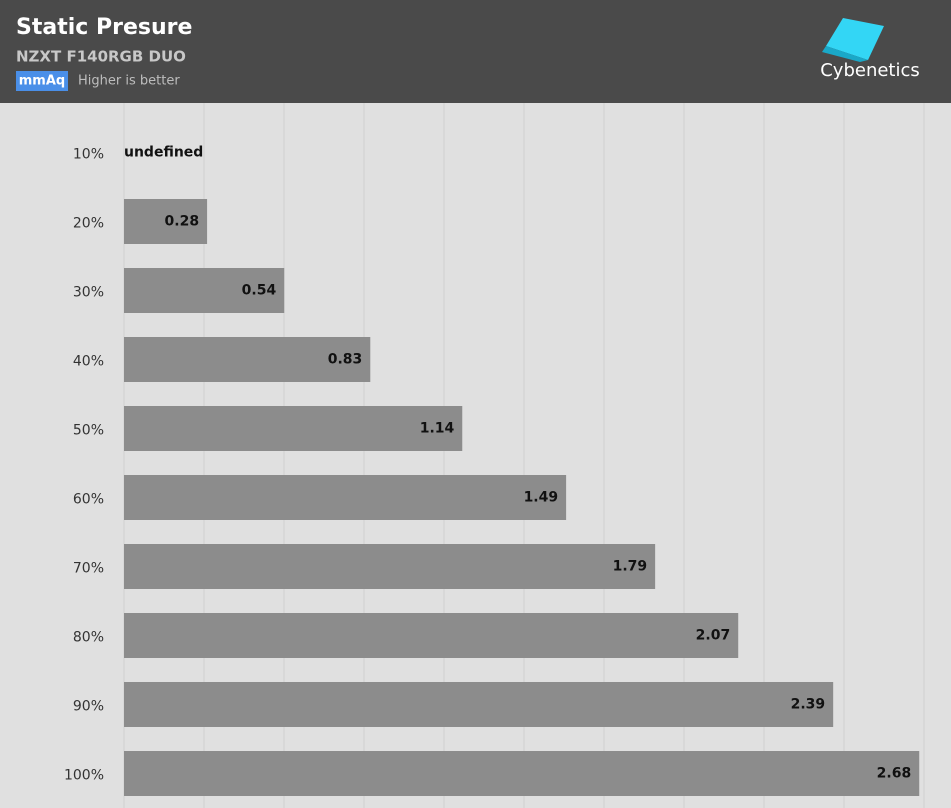 Image resolution: width=951 pixels, height=808 pixels. What do you see at coordinates (855, 39) in the screenshot?
I see `logo-icon` at bounding box center [855, 39].